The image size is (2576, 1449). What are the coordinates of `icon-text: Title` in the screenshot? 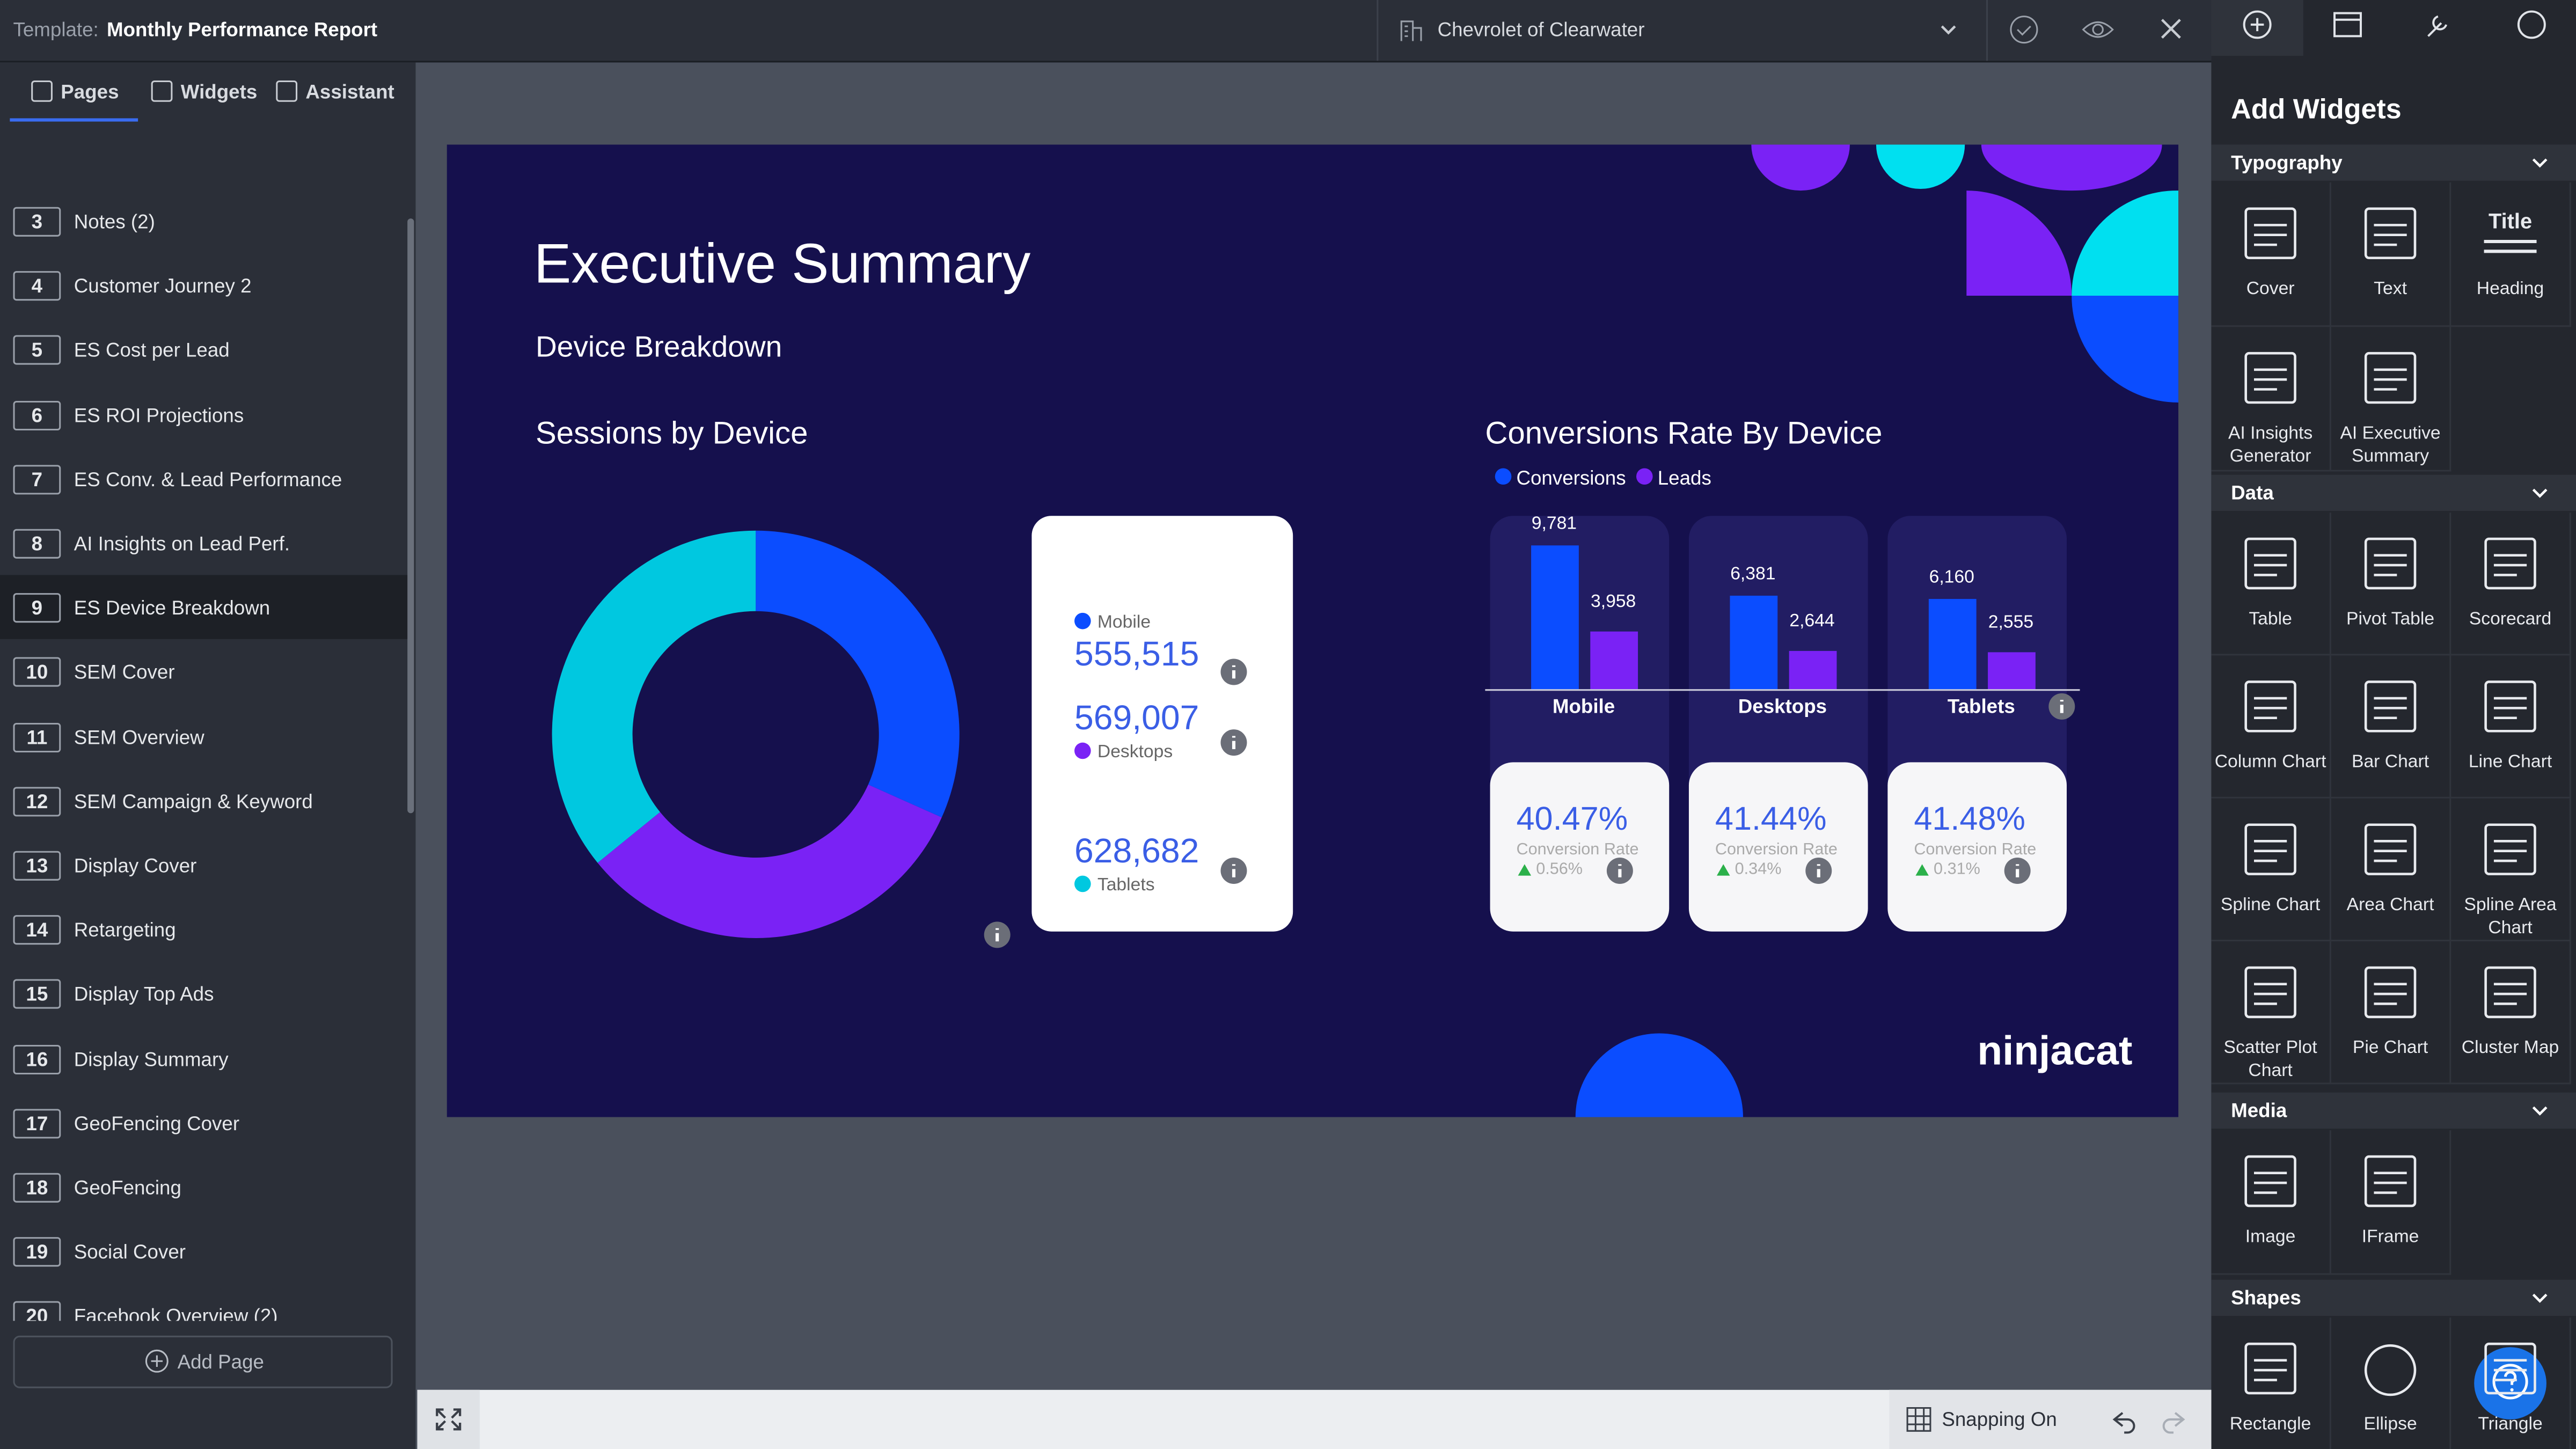 It's located at (2510, 221).